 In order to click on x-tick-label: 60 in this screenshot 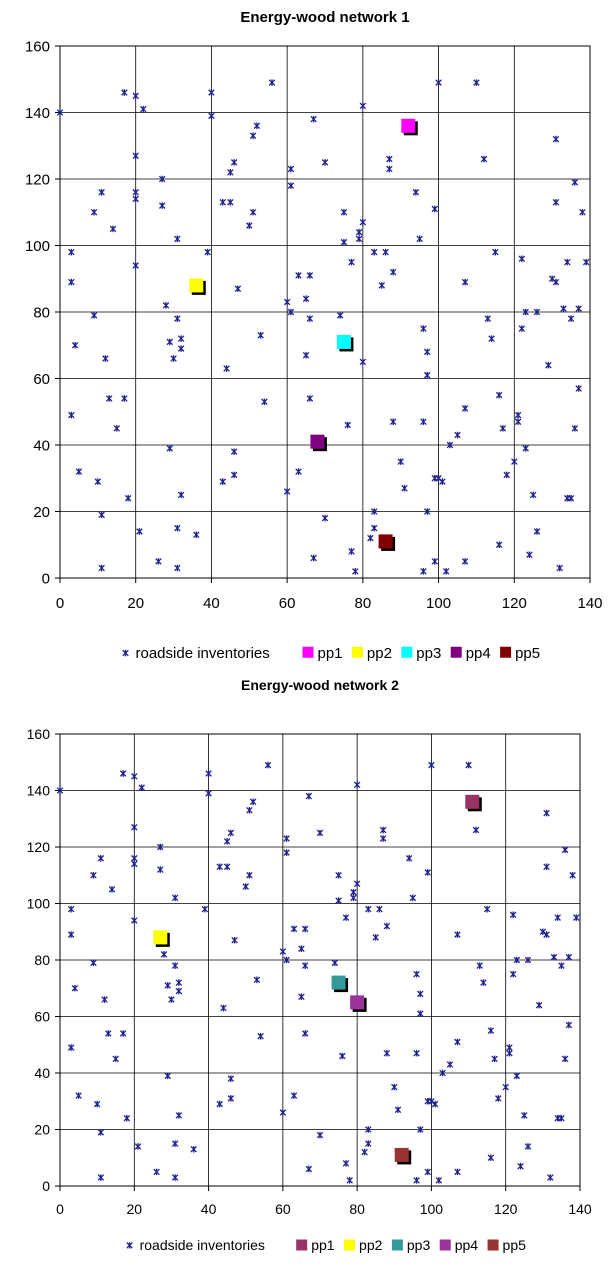, I will do `click(283, 1209)`.